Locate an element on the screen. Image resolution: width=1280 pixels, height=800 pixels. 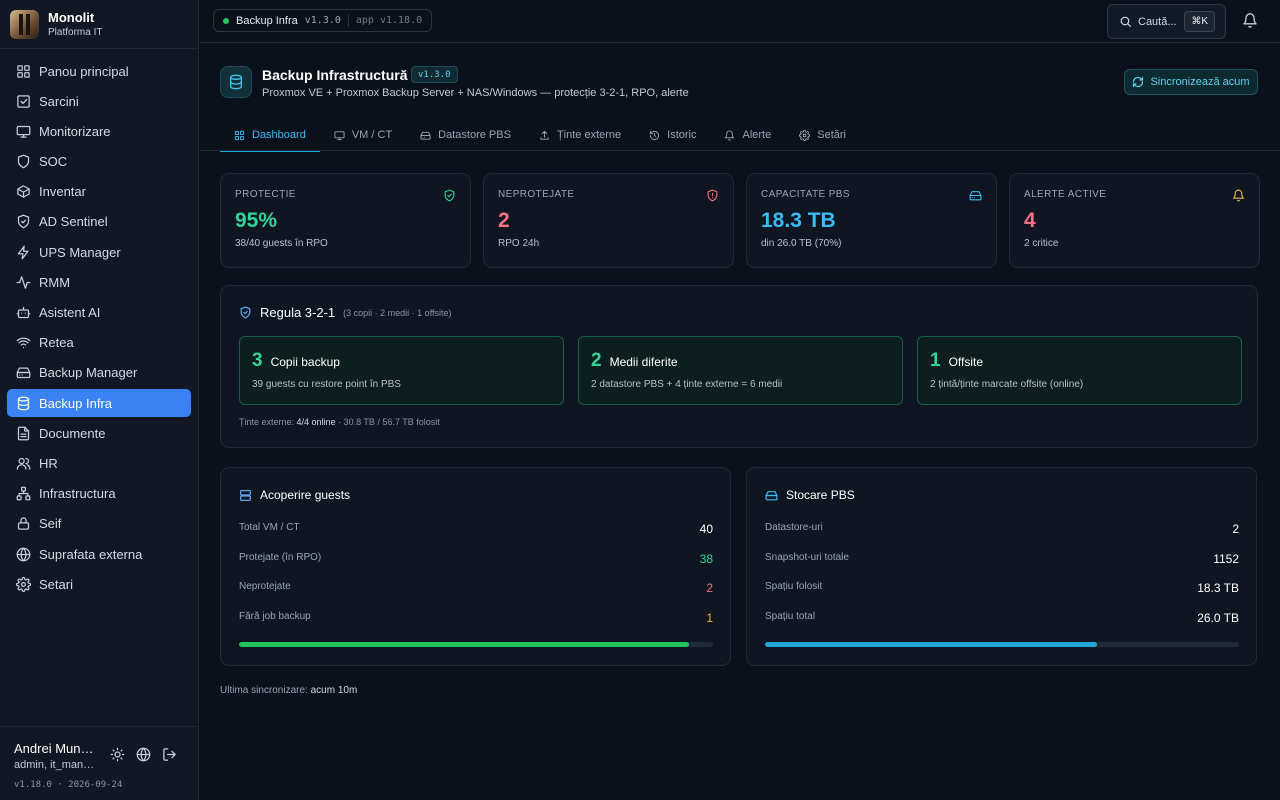
sidebar-item-backup-manager: Backup Manager is located at coordinates (99, 373).